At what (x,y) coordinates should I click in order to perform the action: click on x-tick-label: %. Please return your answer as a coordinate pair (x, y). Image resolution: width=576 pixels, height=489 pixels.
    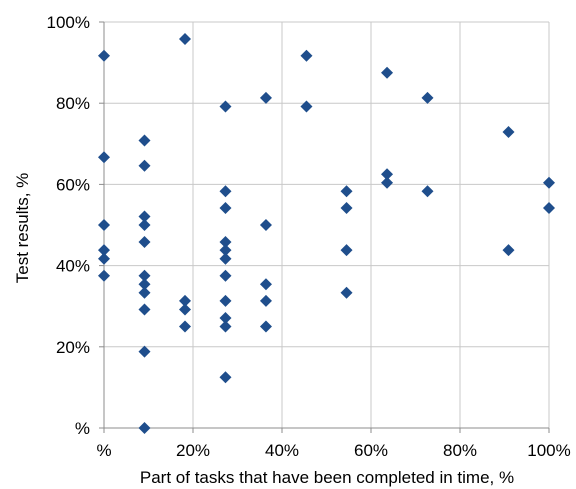
    Looking at the image, I should click on (103, 450).